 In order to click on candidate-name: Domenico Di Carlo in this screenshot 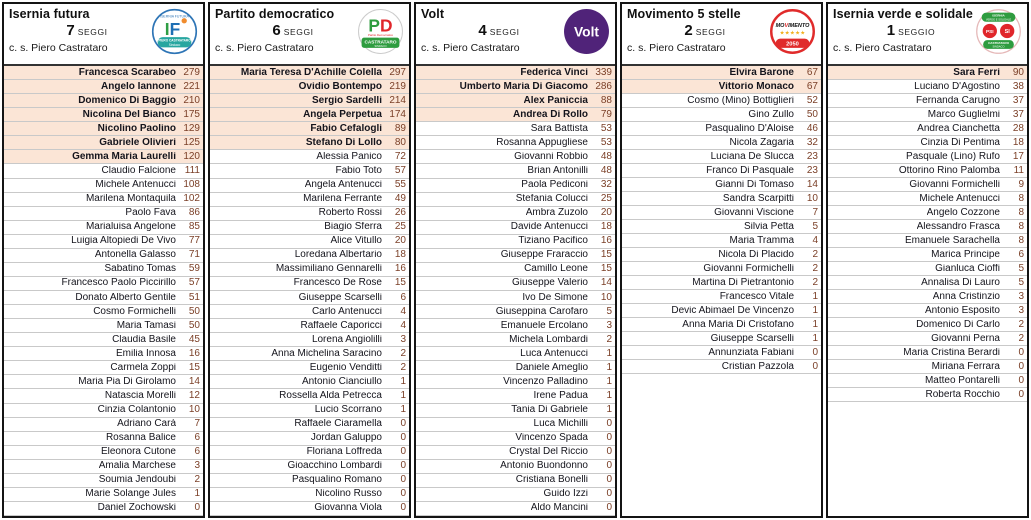, I will do `click(958, 324)`.